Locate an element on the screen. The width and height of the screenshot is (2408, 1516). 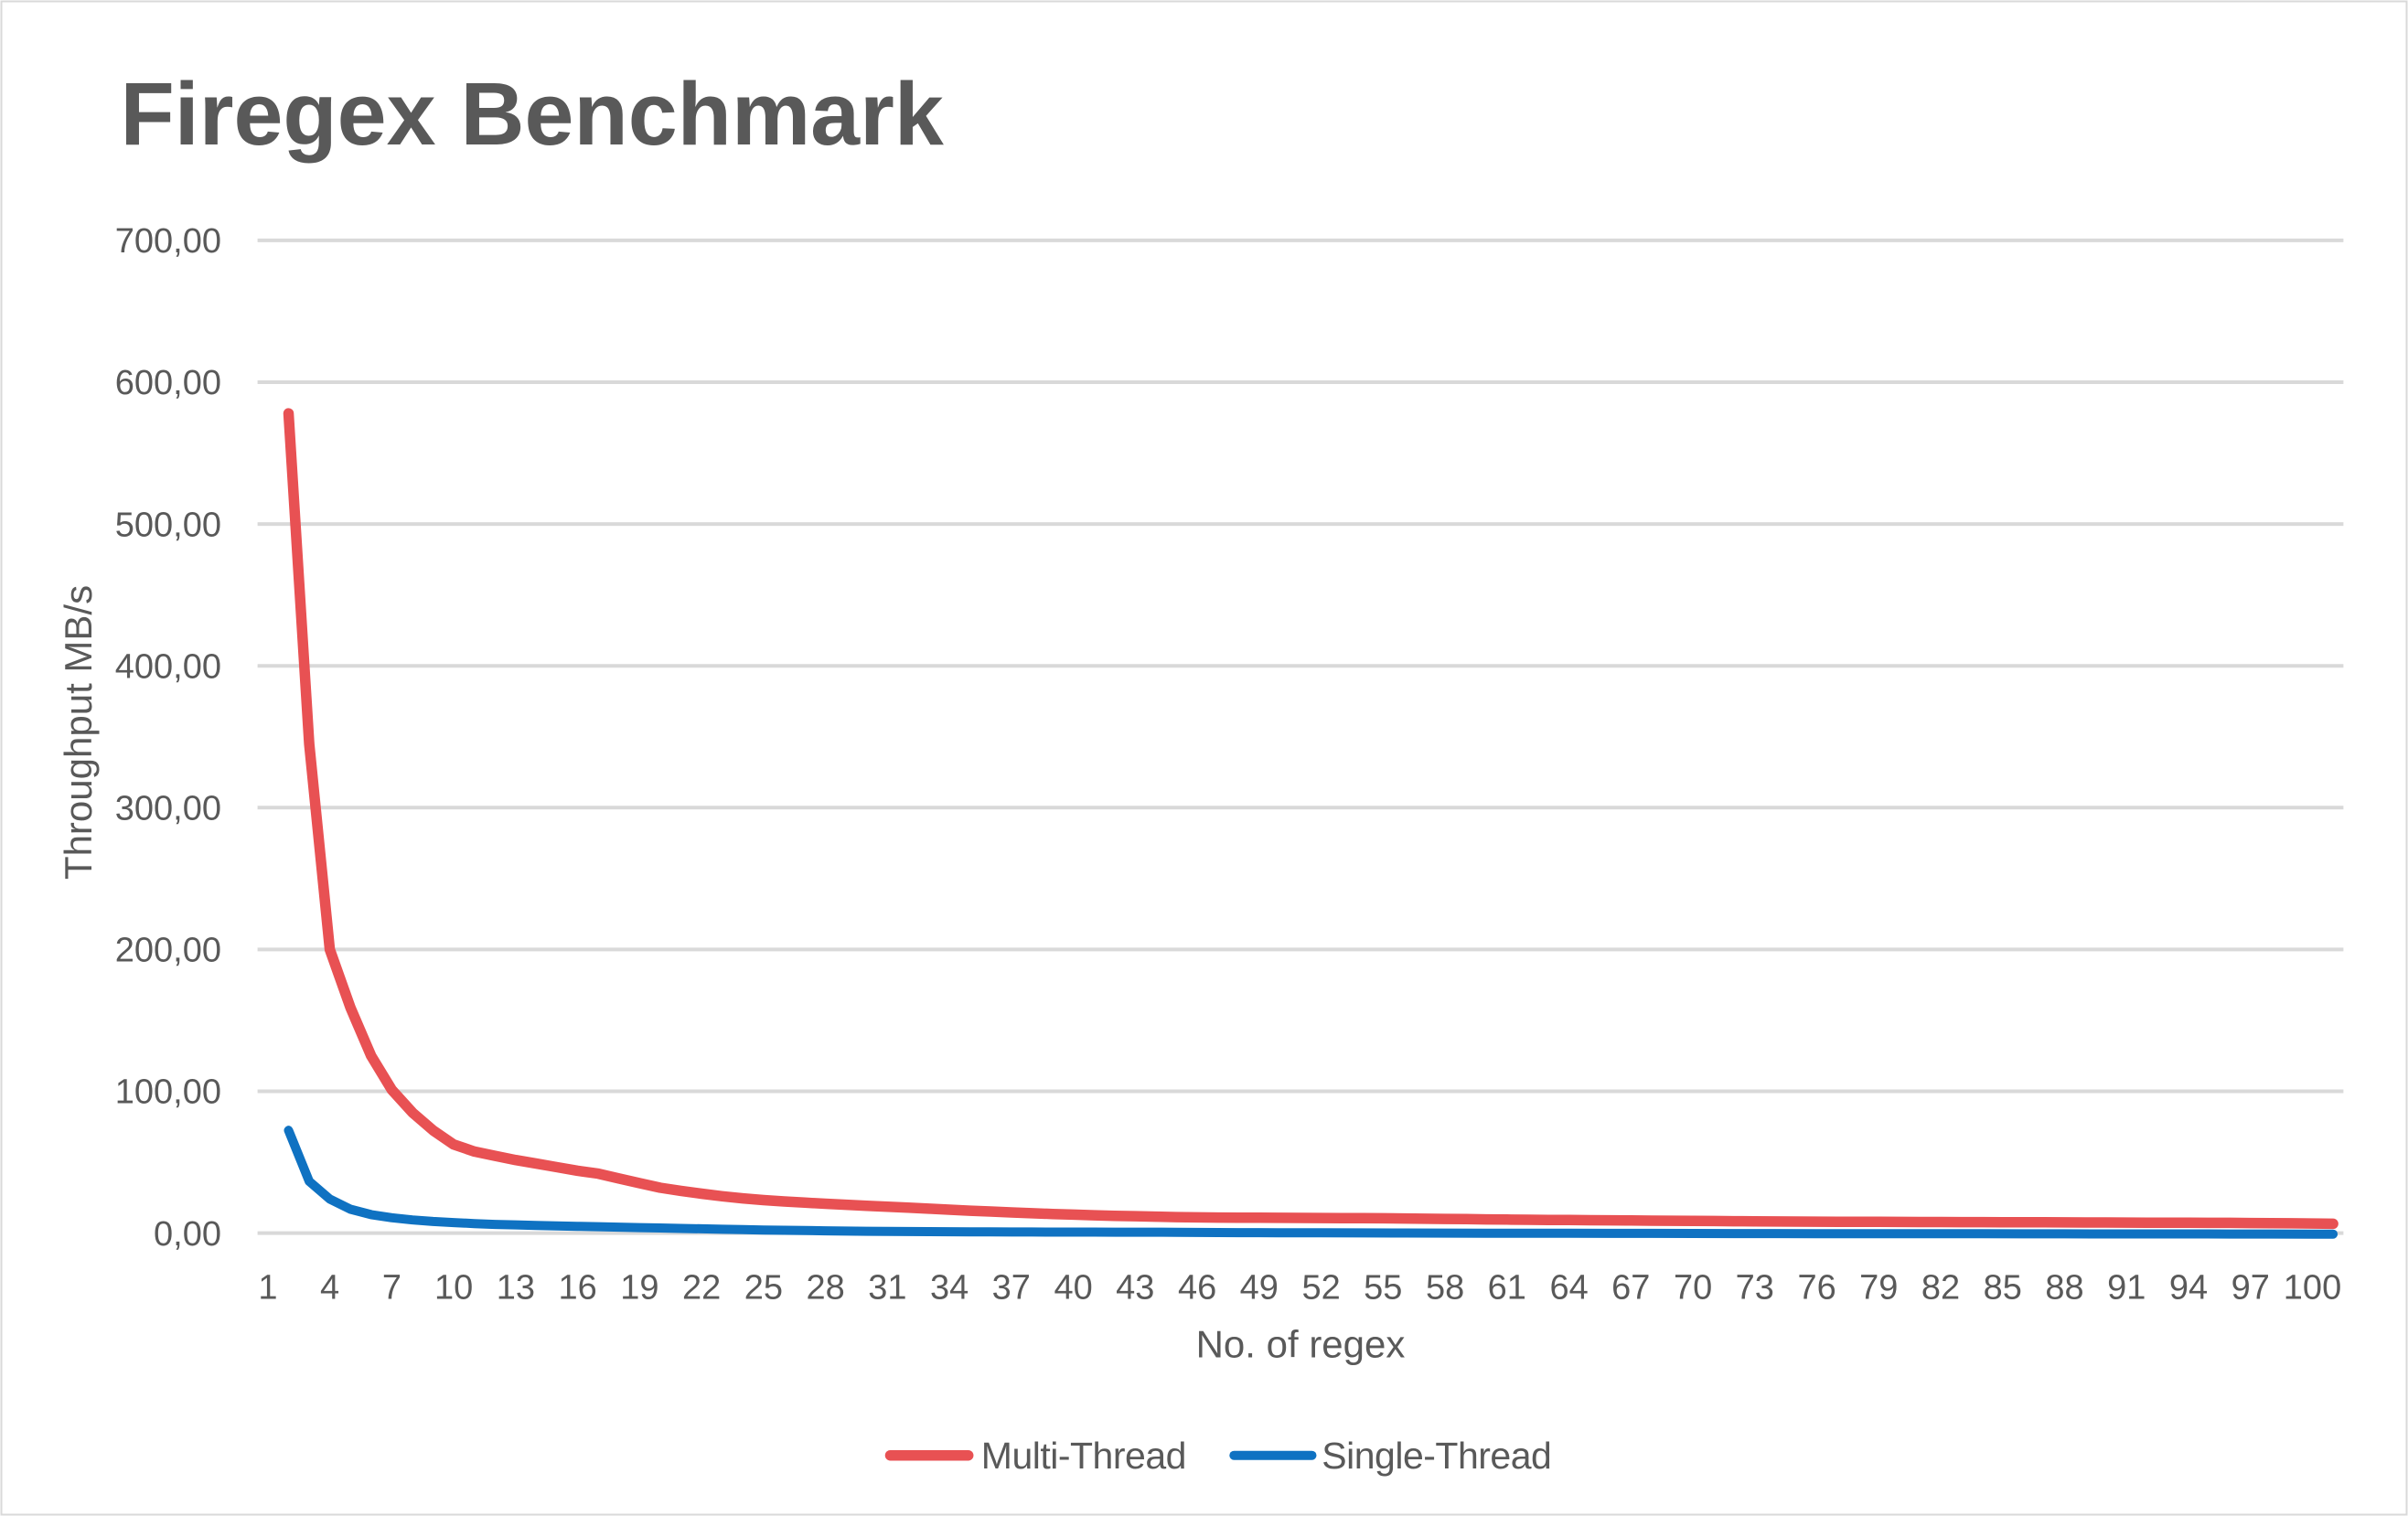
svg-text: 13 is located at coordinates (516, 1289).